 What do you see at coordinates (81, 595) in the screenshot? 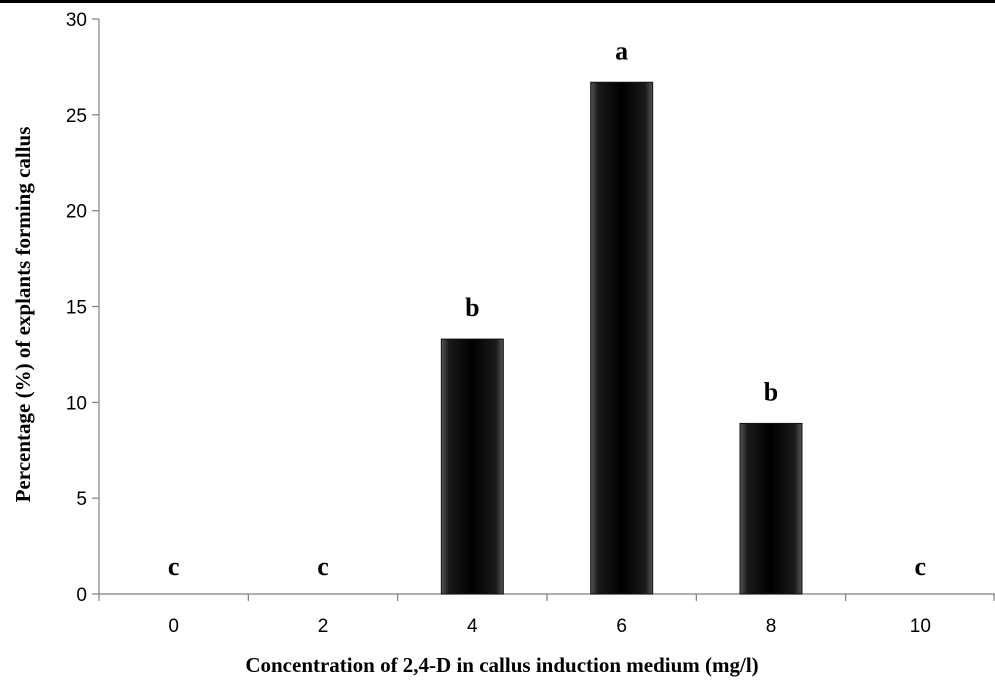
I see `y-tick-label: 0` at bounding box center [81, 595].